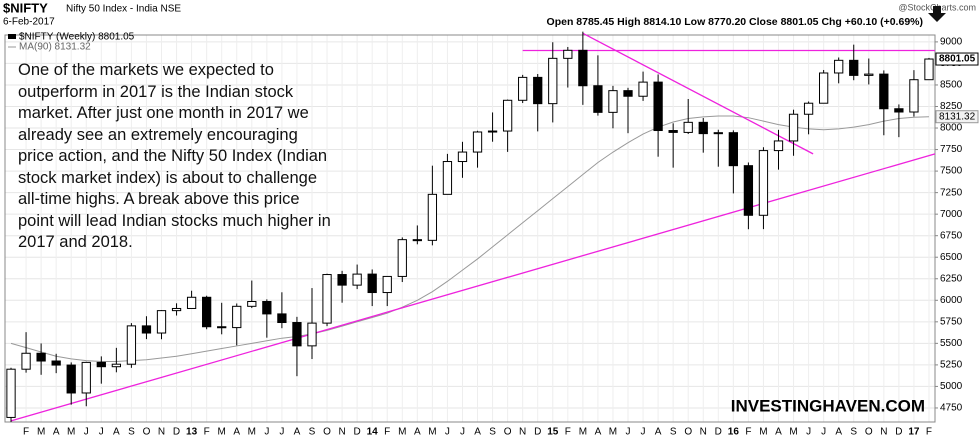 The width and height of the screenshot is (979, 440). Describe the element at coordinates (748, 432) in the screenshot. I see `x-tick-label: F` at that location.